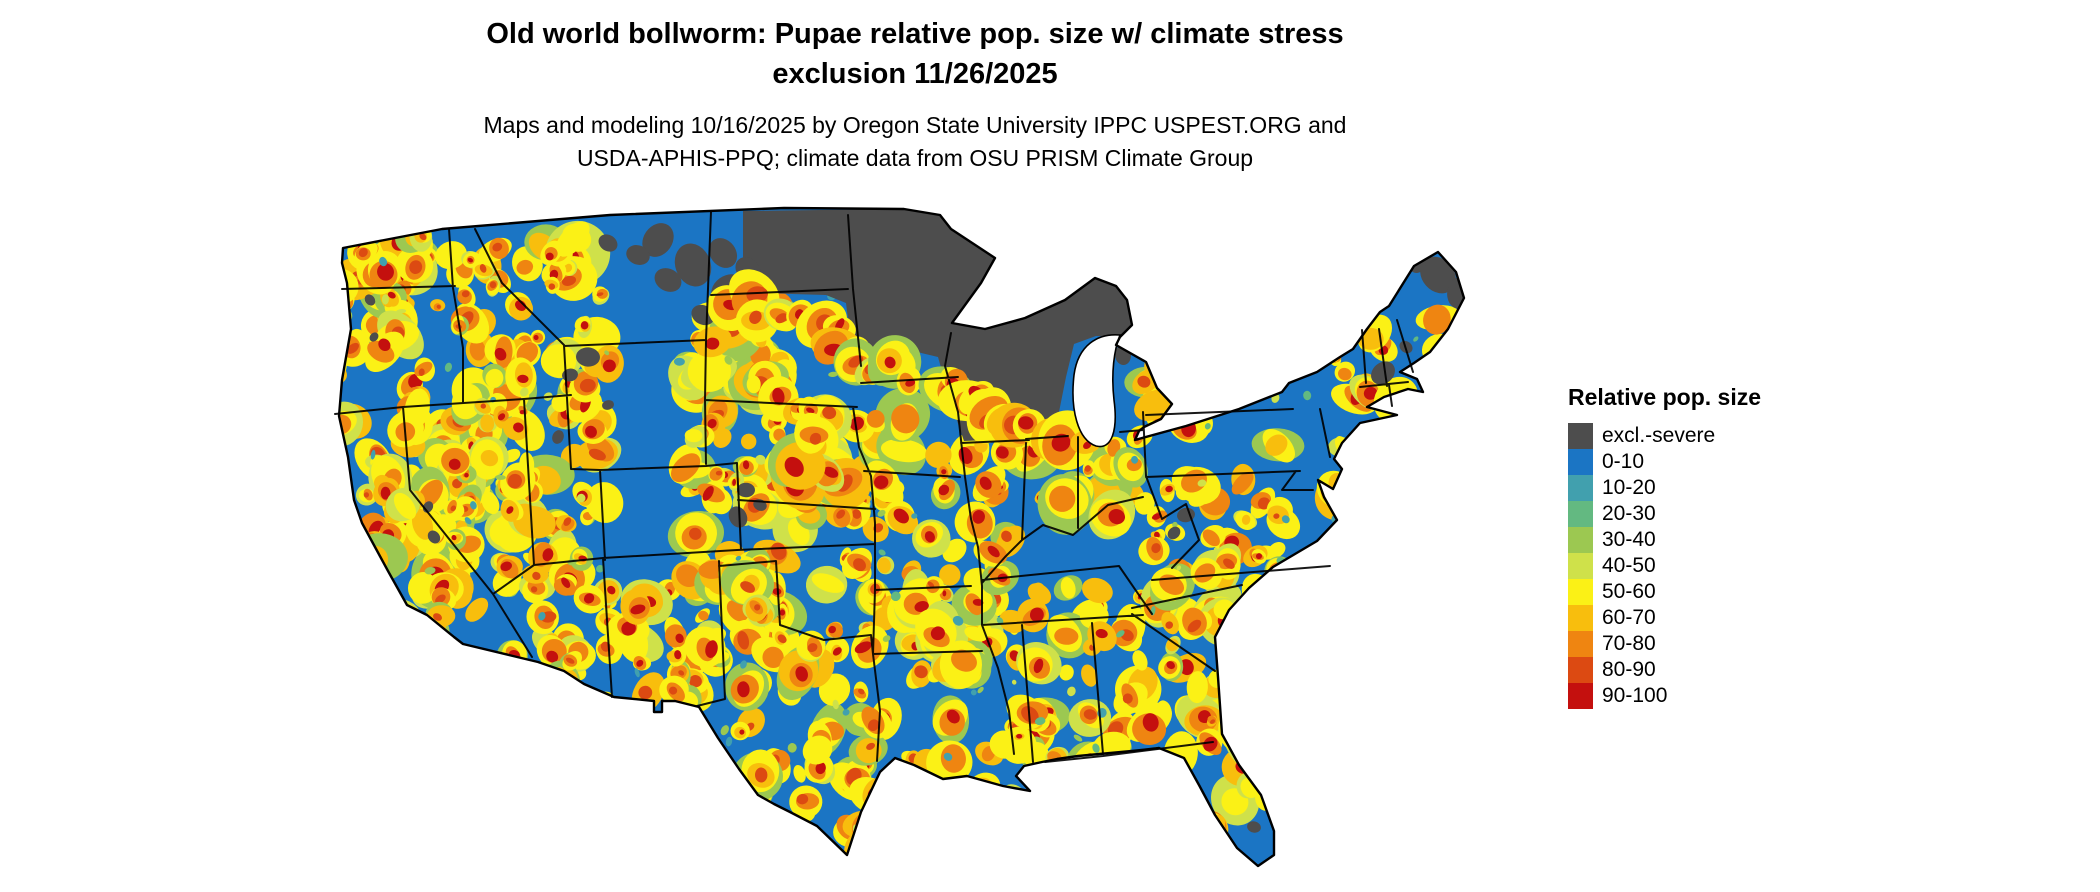  Describe the element at coordinates (1629, 669) in the screenshot. I see `legend-label: 80-90` at that location.